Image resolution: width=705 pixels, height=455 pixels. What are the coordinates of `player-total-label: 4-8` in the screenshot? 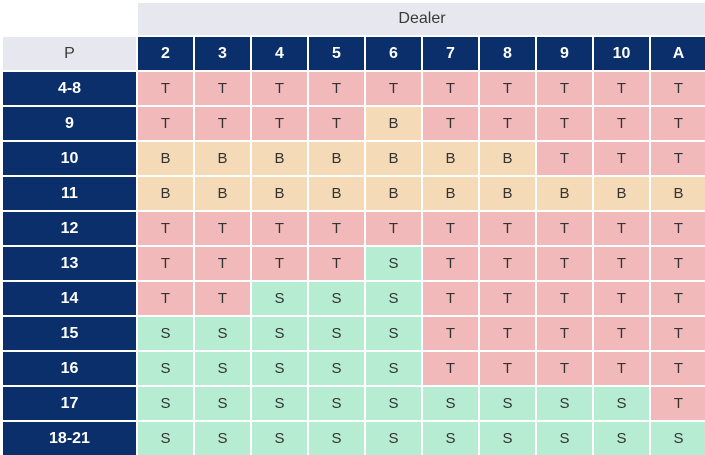 It's located at (69, 88).